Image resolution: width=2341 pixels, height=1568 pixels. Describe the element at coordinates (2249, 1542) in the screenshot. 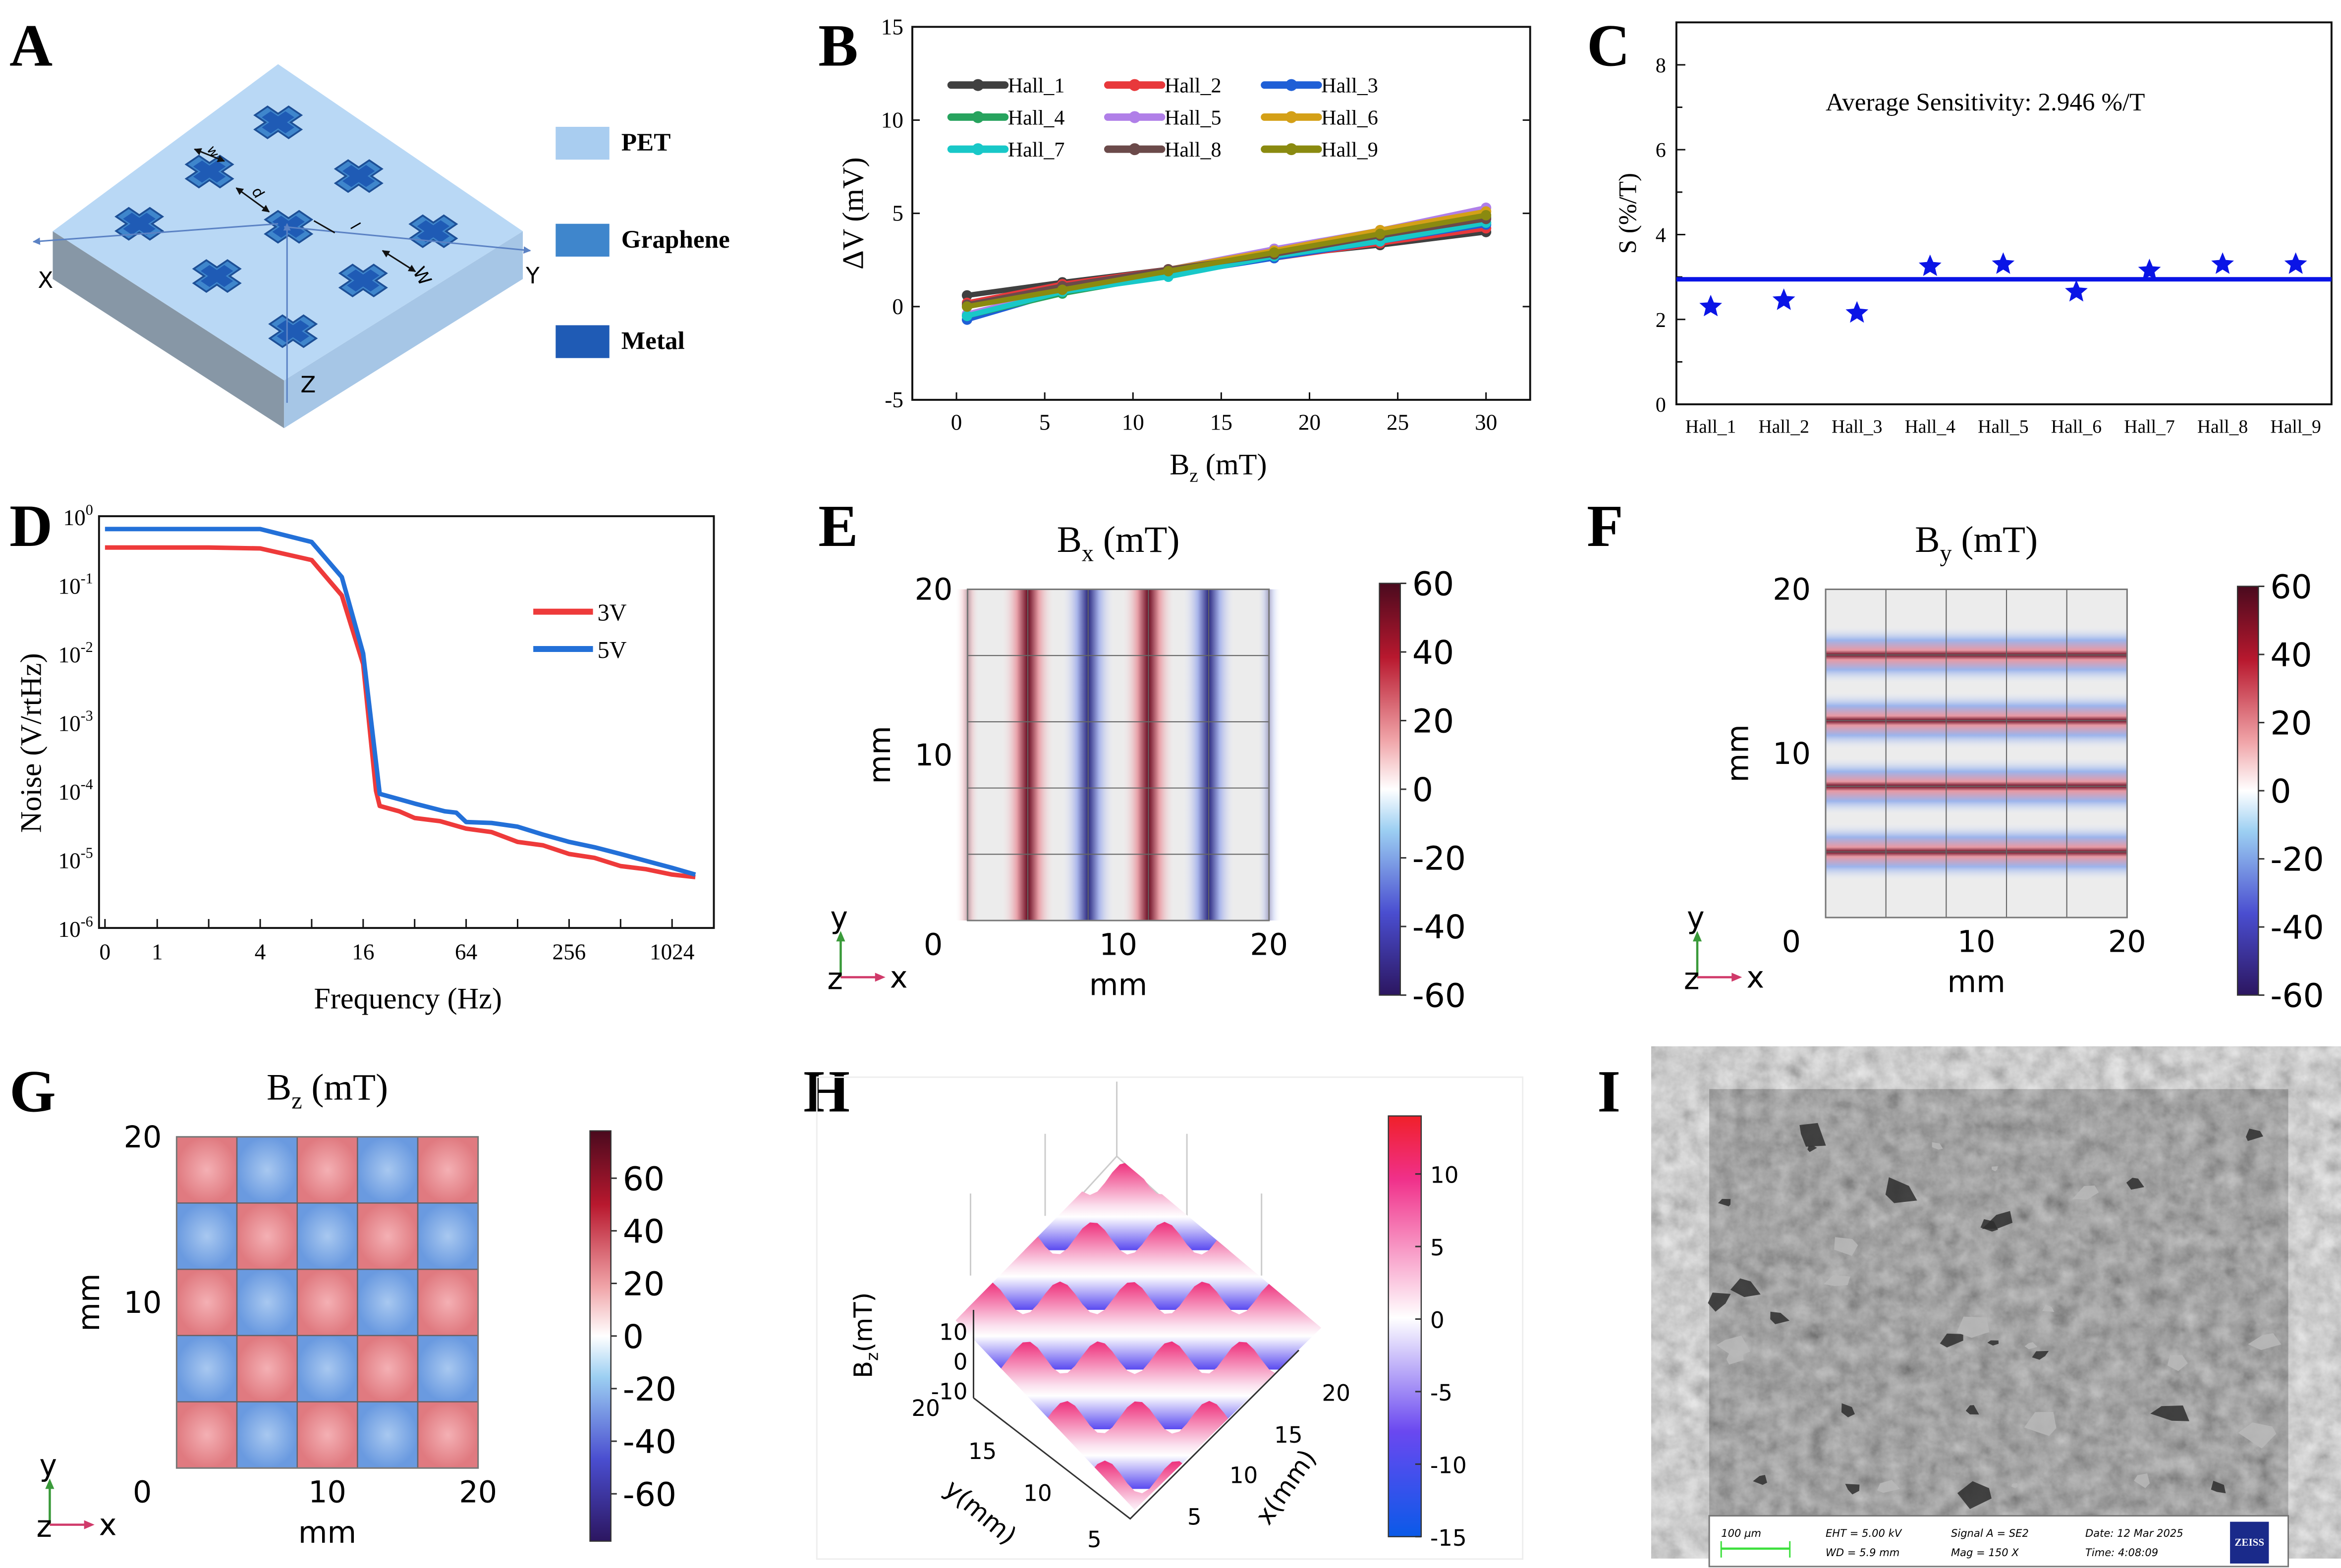

I see `zeiss-logo-text: ZEISS` at that location.